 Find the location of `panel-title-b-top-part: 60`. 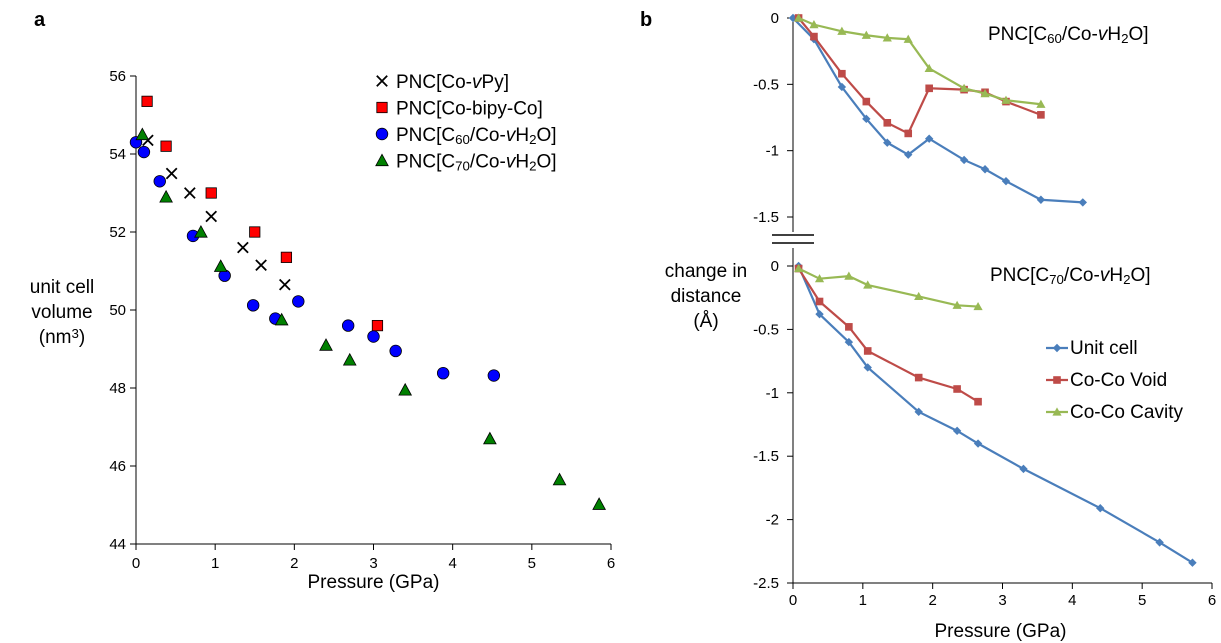

panel-title-b-top-part: 60 is located at coordinates (1054, 38).